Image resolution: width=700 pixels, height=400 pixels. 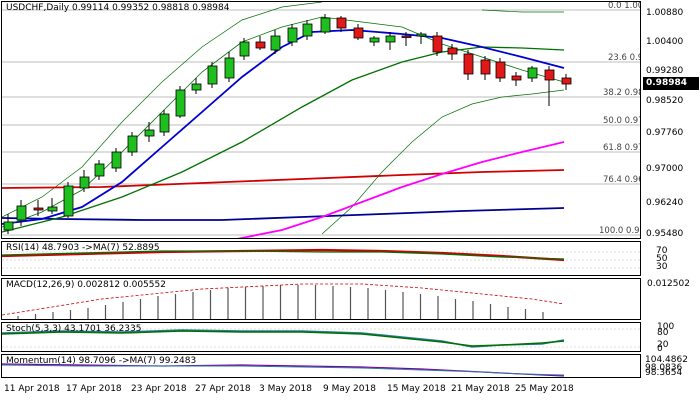 I want to click on ma-long-red, so click(x=283, y=179).